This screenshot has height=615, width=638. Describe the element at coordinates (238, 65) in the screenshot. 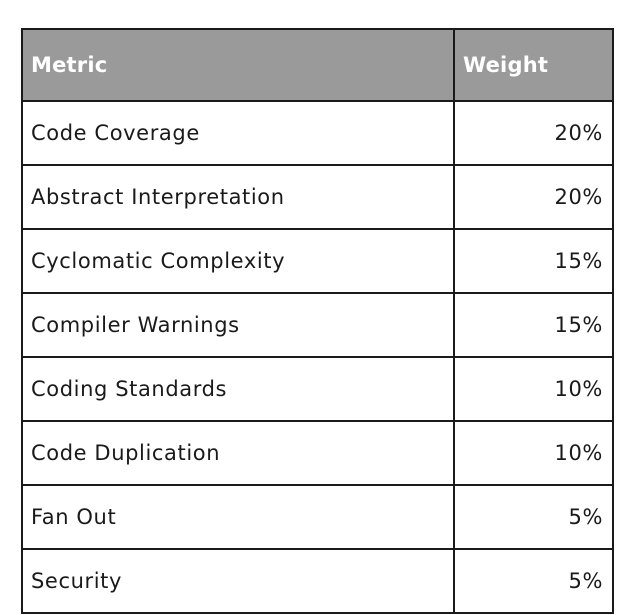

I see `metric-column-header: Metric` at that location.